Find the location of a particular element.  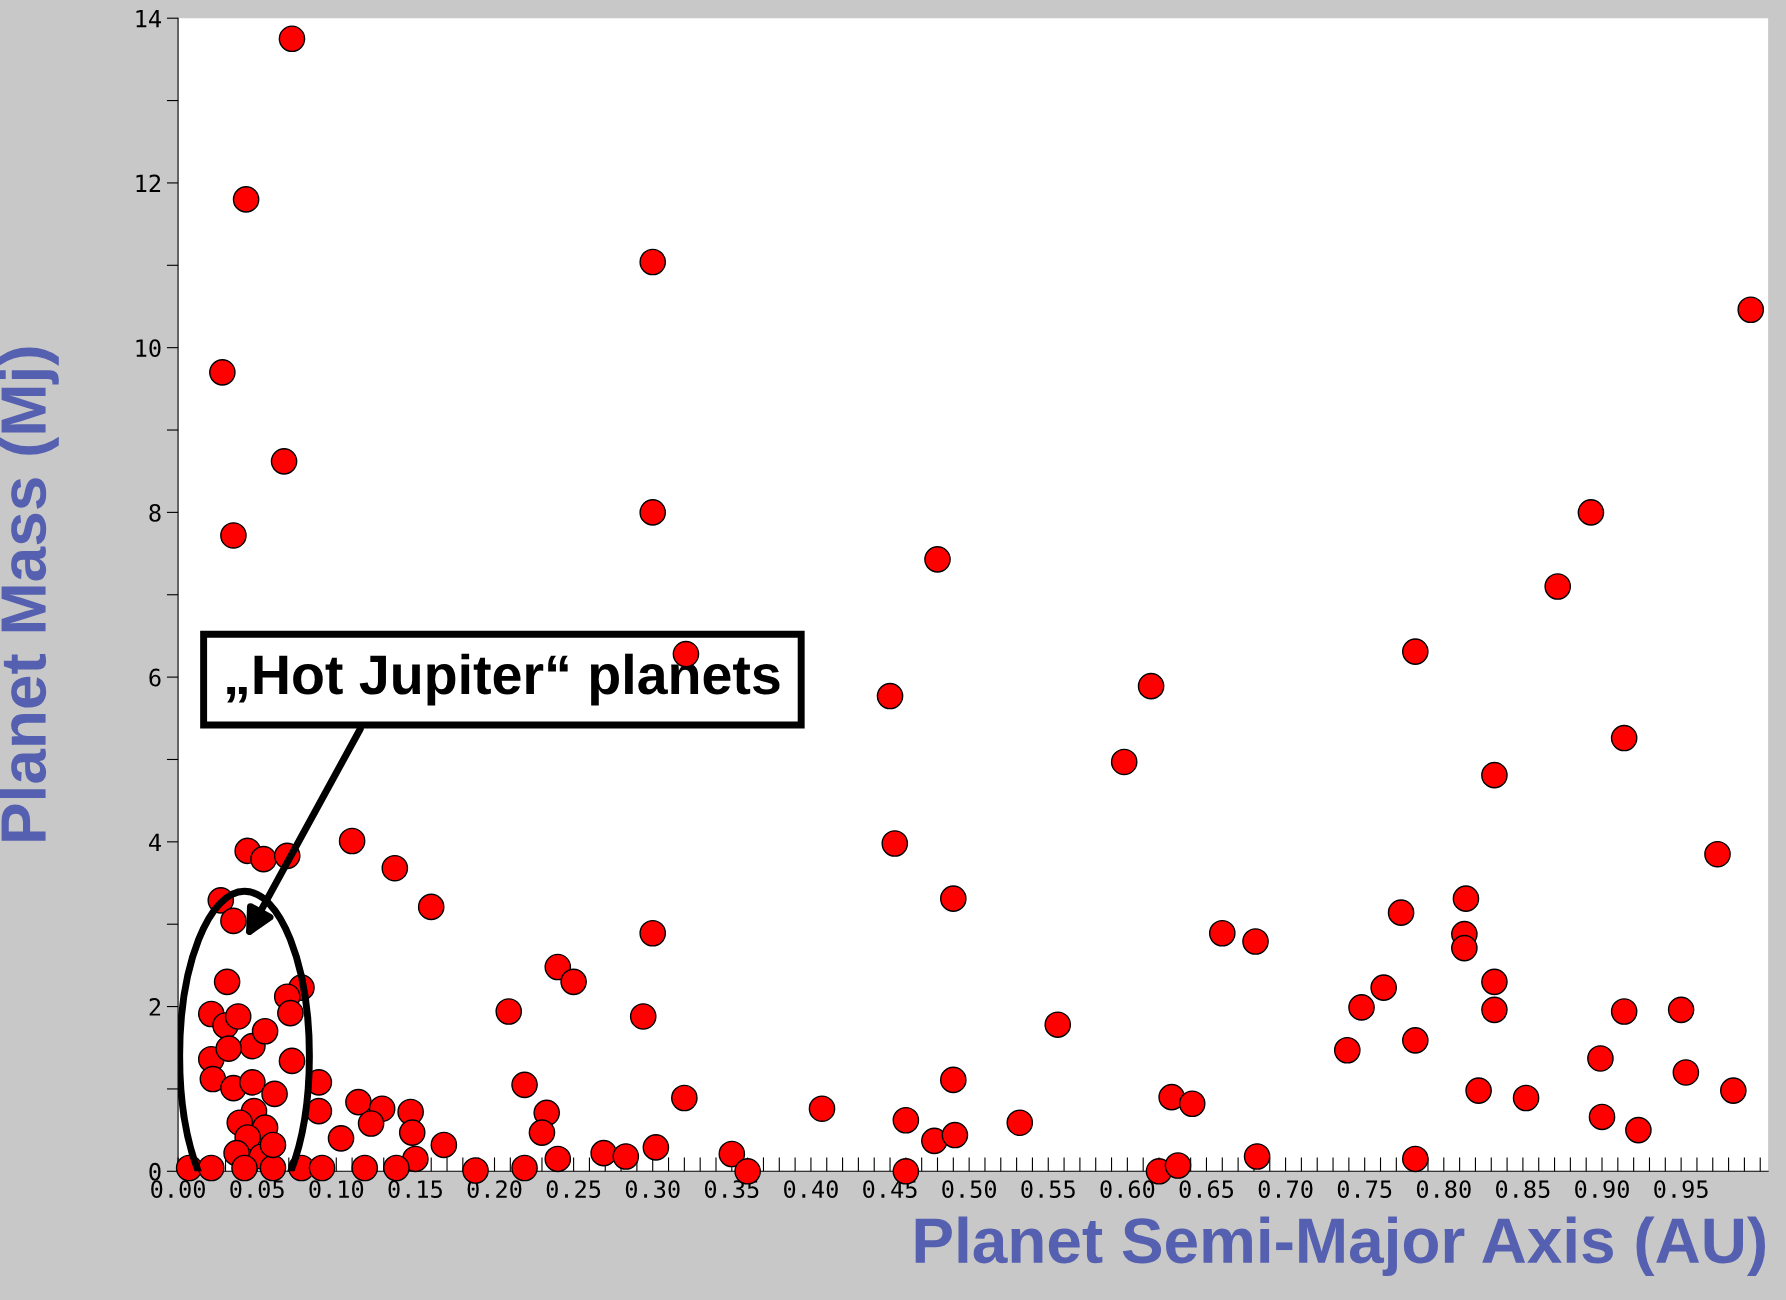

y-tick-label: 14 is located at coordinates (148, 19).